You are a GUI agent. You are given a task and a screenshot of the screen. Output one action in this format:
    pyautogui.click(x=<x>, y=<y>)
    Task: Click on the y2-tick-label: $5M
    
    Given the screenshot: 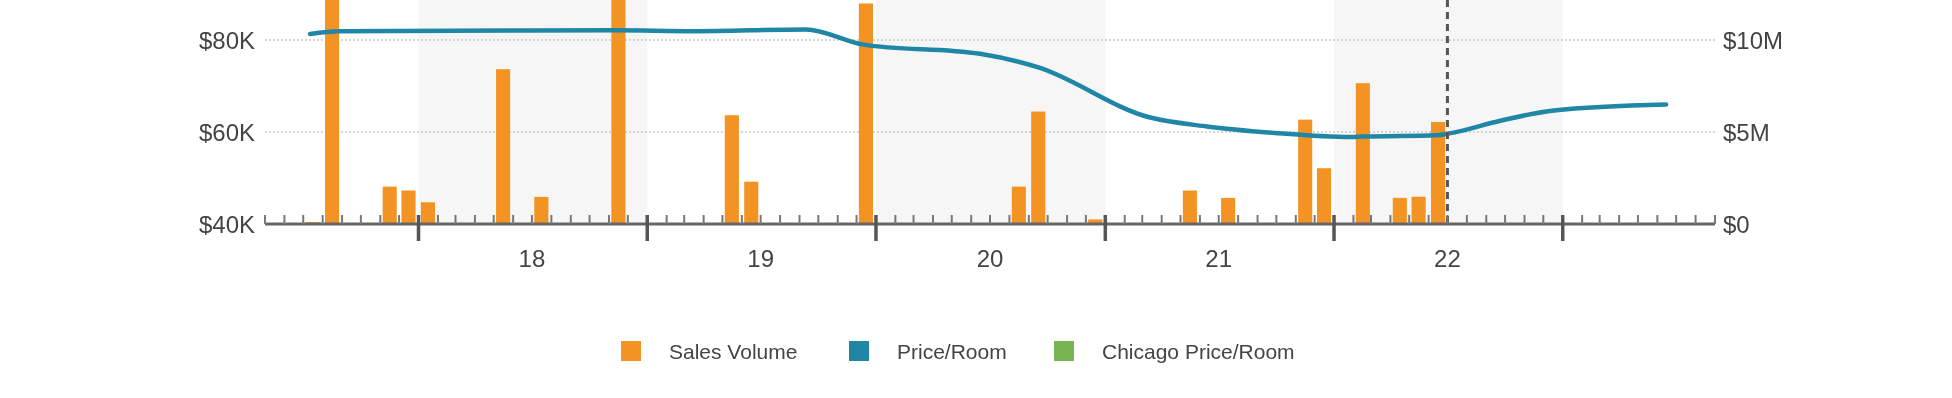 What is the action you would take?
    pyautogui.click(x=1746, y=132)
    